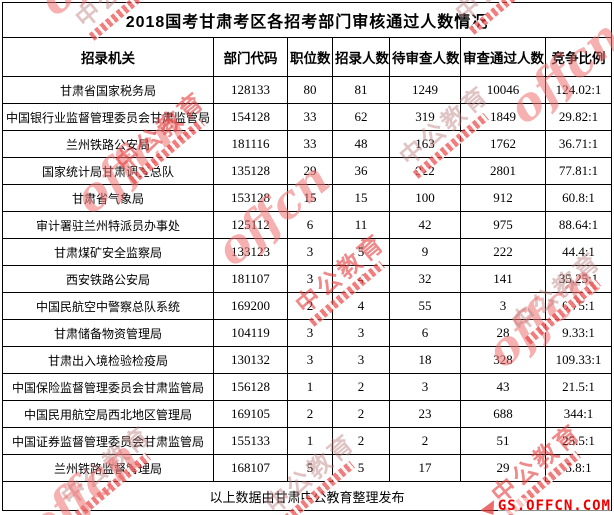 The height and width of the screenshot is (515, 614). What do you see at coordinates (250, 117) in the screenshot?
I see `value-cell: 154128` at bounding box center [250, 117].